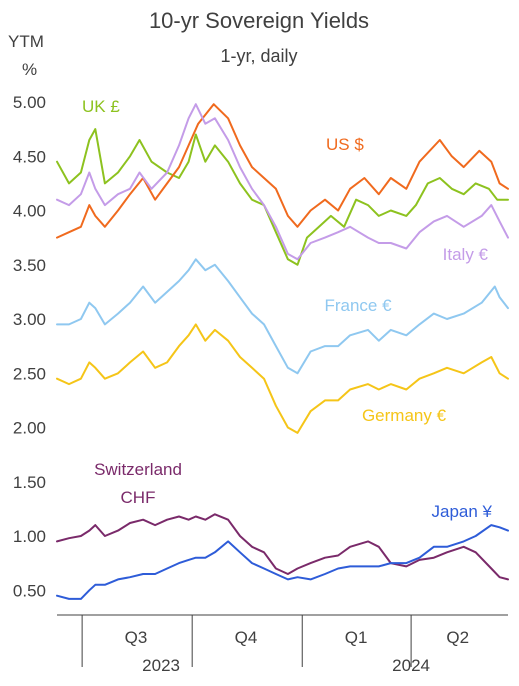 The width and height of the screenshot is (519, 686). Describe the element at coordinates (29, 211) in the screenshot. I see `y-tick-label-4-00: 4.00` at that location.